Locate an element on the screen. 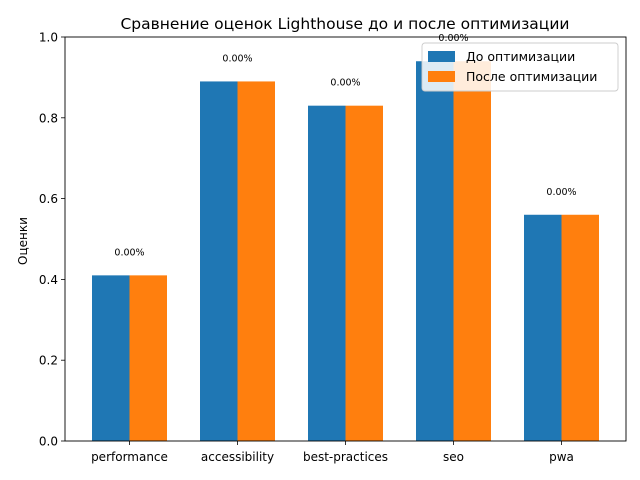 Image resolution: width=640 pixels, height=480 pixels. y-axis-label: Оценки is located at coordinates (23, 241).